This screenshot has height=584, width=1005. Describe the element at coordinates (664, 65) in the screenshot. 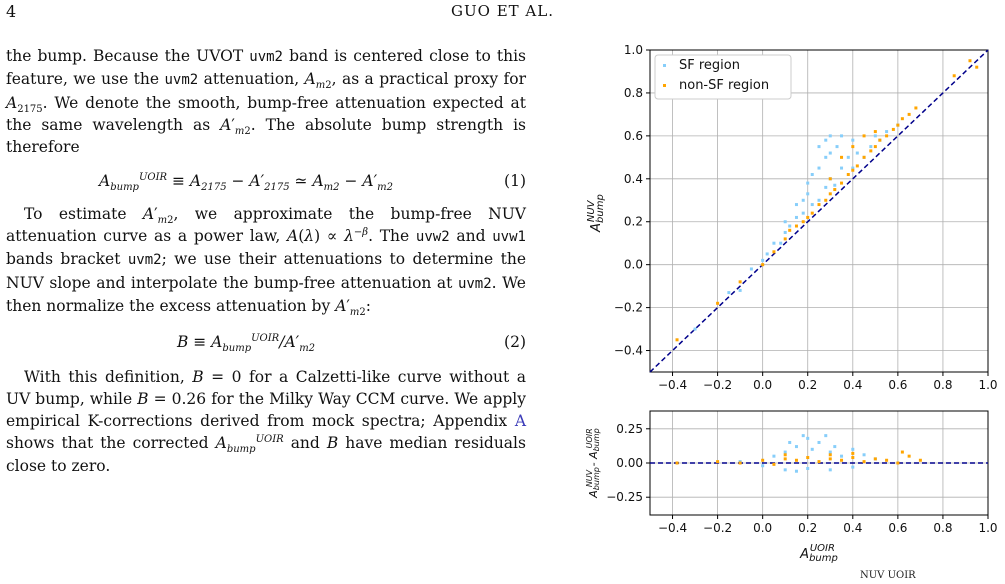

I see `legend-sf-marker` at that location.